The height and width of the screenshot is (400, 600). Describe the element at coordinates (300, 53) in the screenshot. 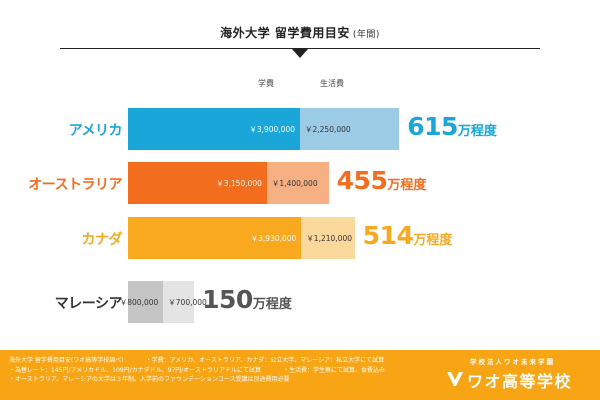

I see `title-pointer` at that location.